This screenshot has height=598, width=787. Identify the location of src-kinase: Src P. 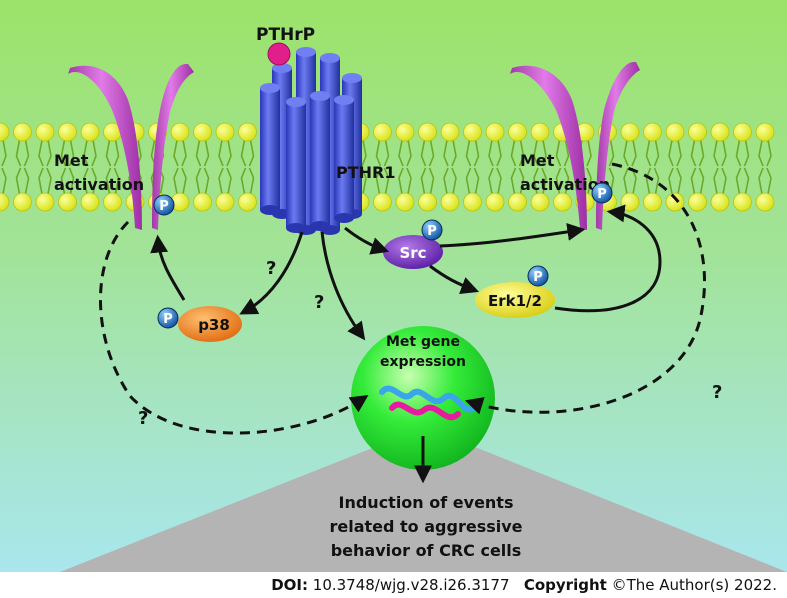
(413, 244).